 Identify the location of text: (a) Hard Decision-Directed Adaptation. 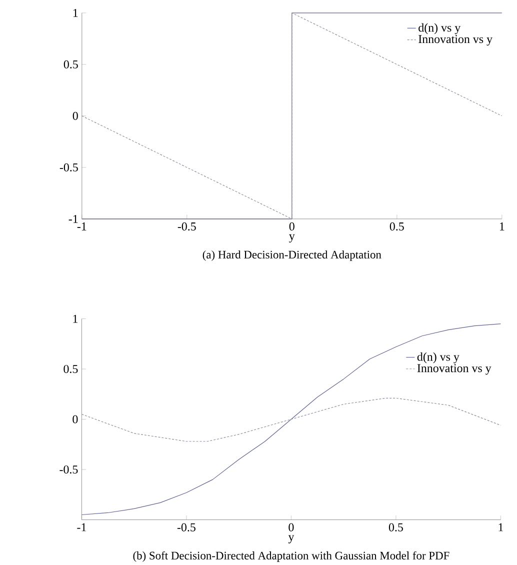
(292, 255).